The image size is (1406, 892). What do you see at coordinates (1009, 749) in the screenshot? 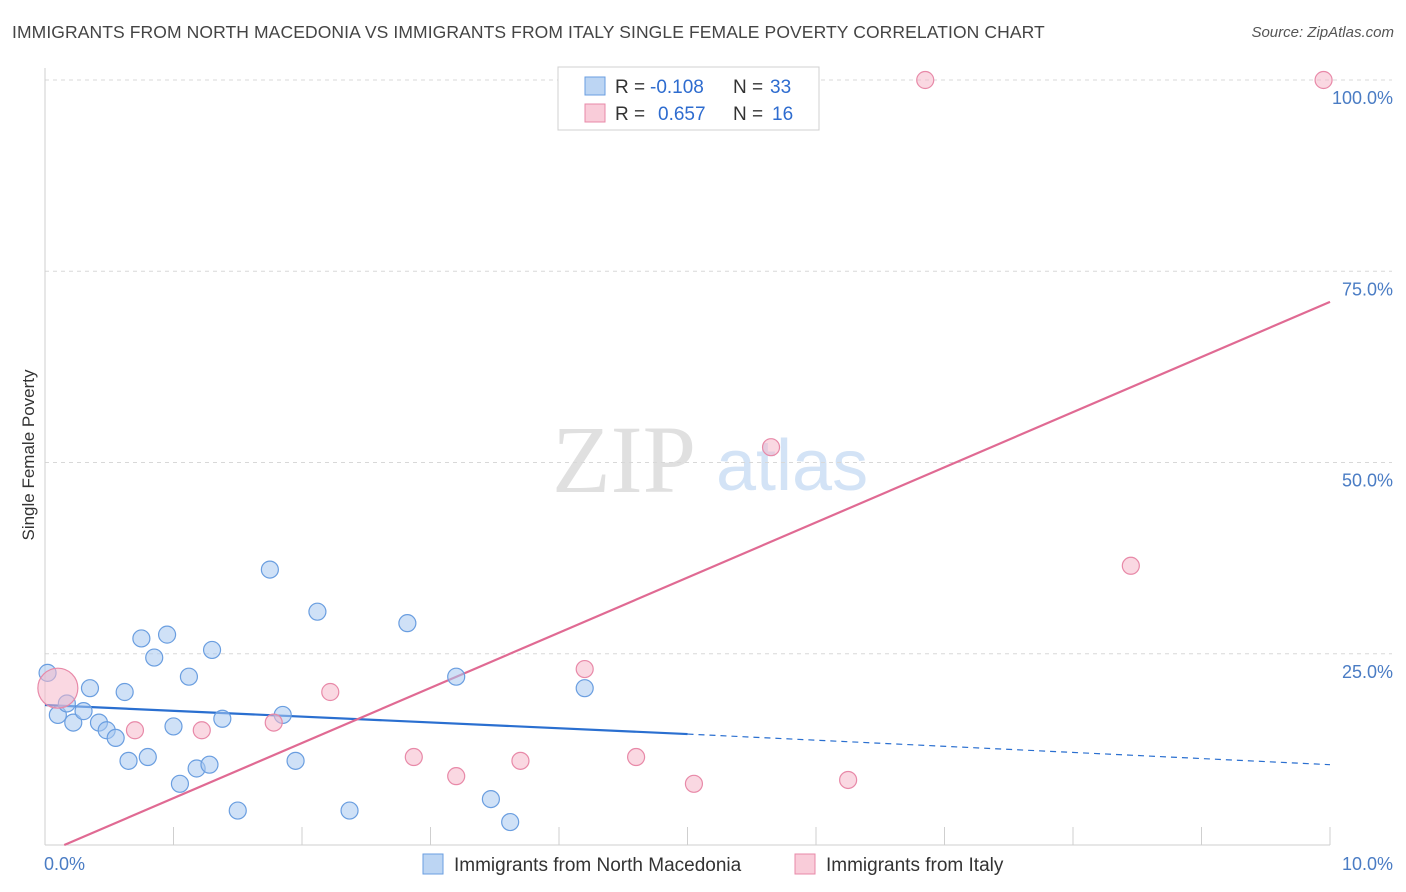
I see `trendline-north-macedonia-extension` at bounding box center [1009, 749].